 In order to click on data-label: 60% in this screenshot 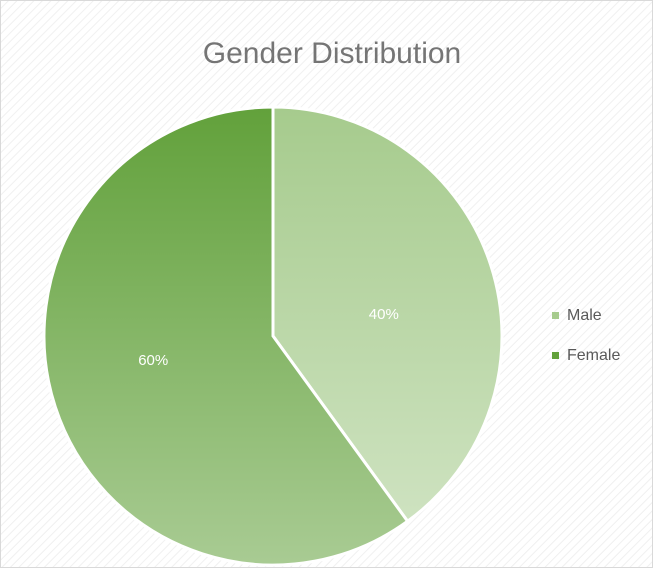, I will do `click(153, 360)`.